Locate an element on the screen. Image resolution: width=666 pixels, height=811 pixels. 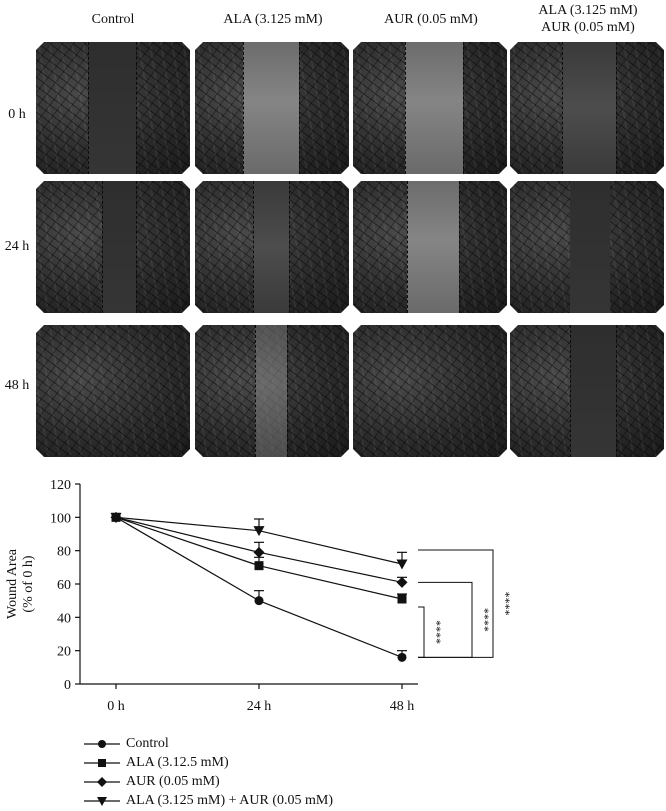
y-axis-label: Wound Area is located at coordinates (12, 583).